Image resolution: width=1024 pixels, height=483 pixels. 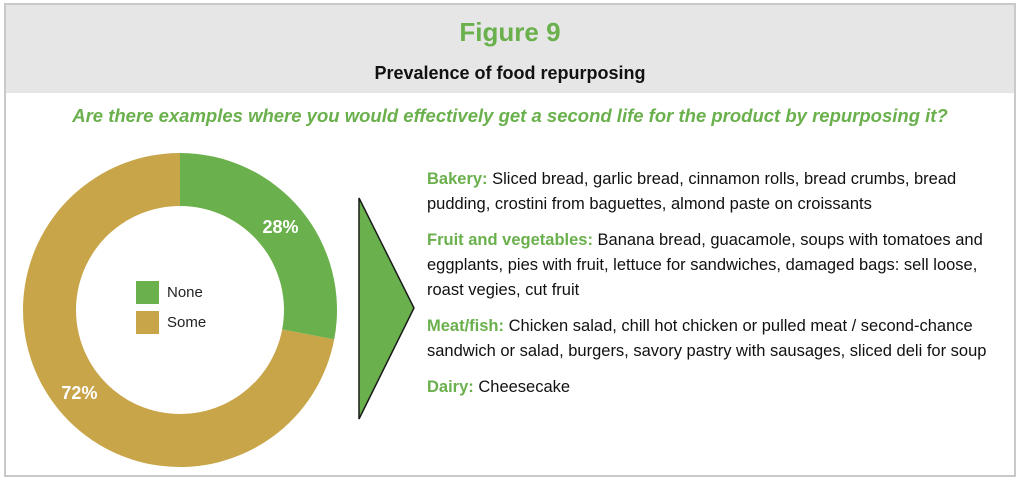 I want to click on figure-title: Figure 9, so click(x=510, y=32).